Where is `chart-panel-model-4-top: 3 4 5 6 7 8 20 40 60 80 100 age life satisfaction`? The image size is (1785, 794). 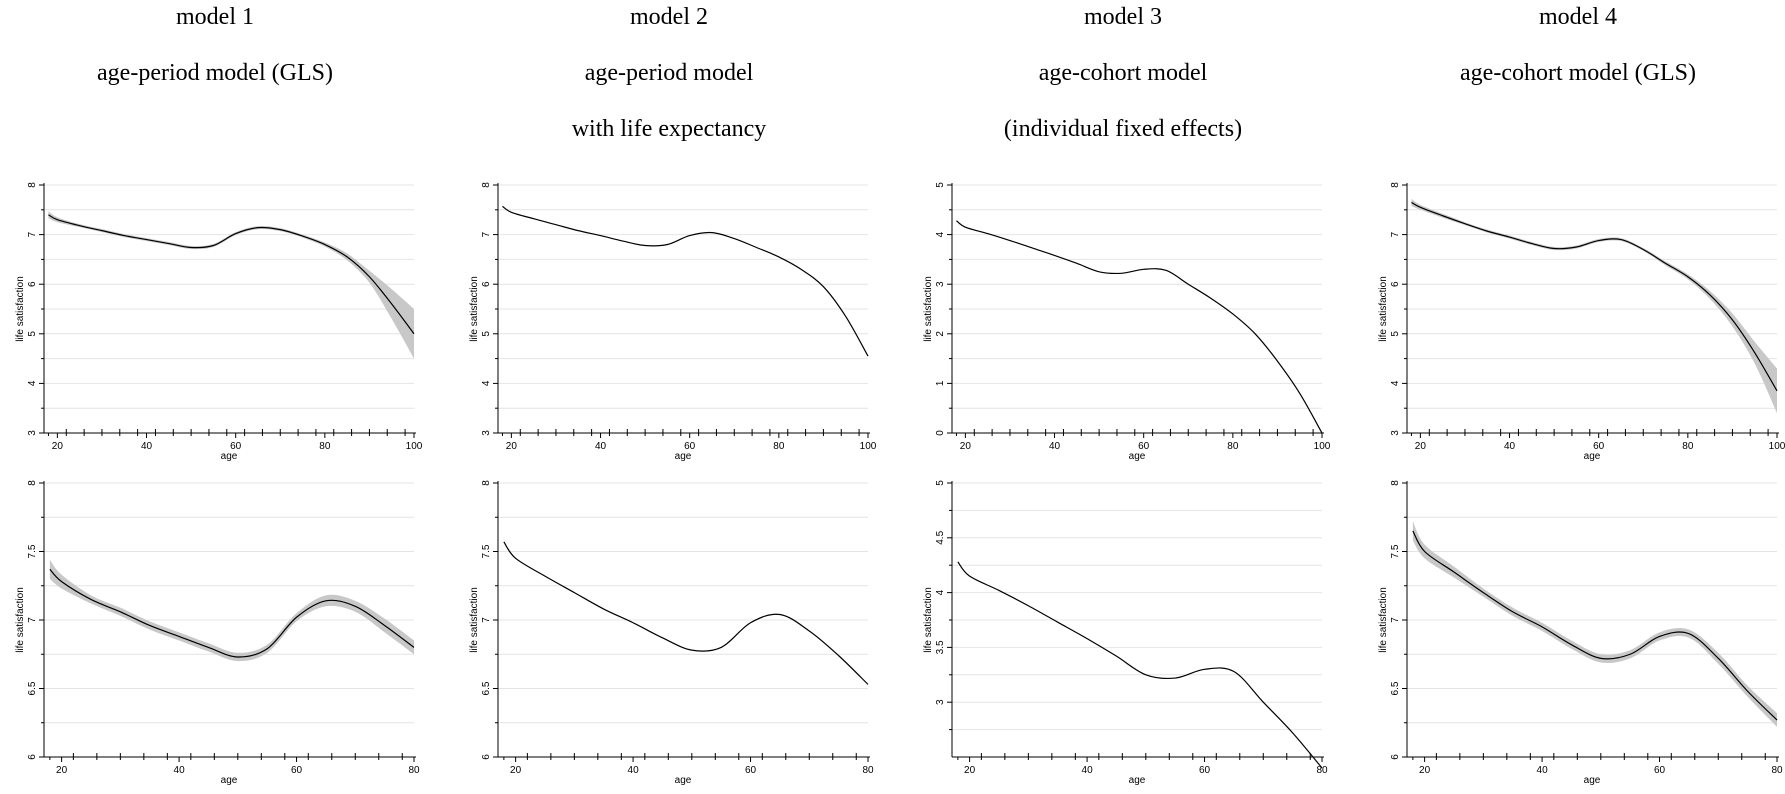
chart-panel-model-4-top: 3 4 5 6 7 8 20 40 60 80 100 age life satisfaction is located at coordinates (1581, 322).